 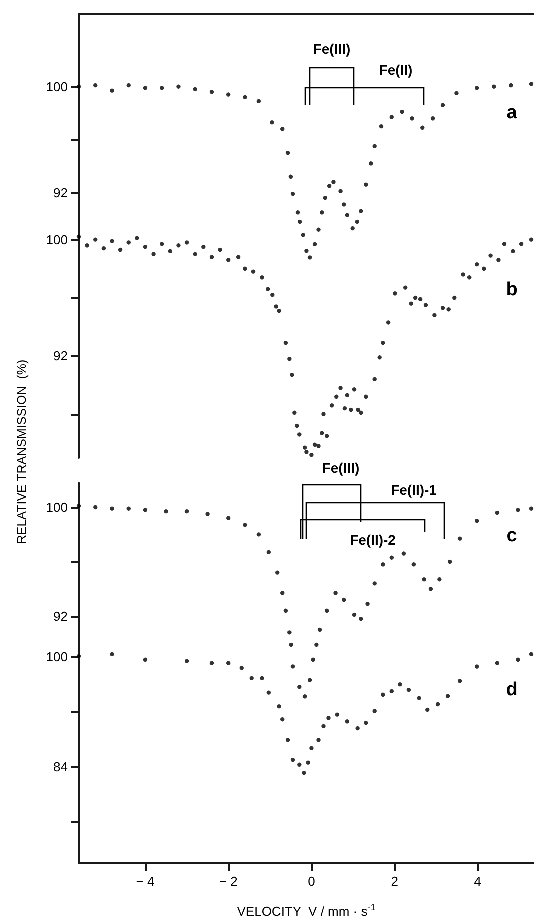 I want to click on y-tick-label: 84, so click(x=61, y=766).